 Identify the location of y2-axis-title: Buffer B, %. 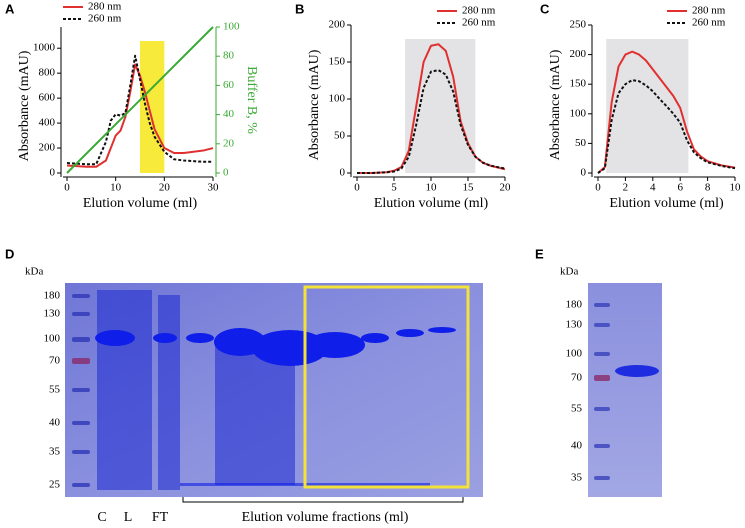
(251, 100).